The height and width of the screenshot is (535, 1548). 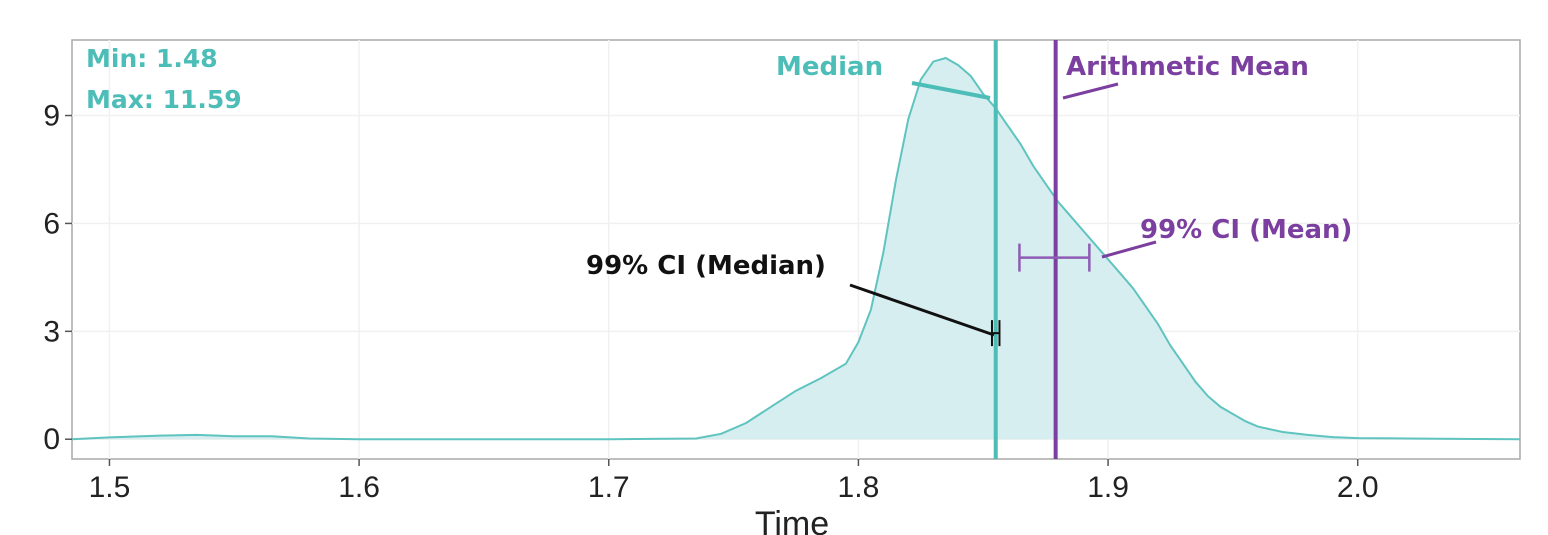 What do you see at coordinates (1108, 487) in the screenshot?
I see `x-tick-label: 1.9` at bounding box center [1108, 487].